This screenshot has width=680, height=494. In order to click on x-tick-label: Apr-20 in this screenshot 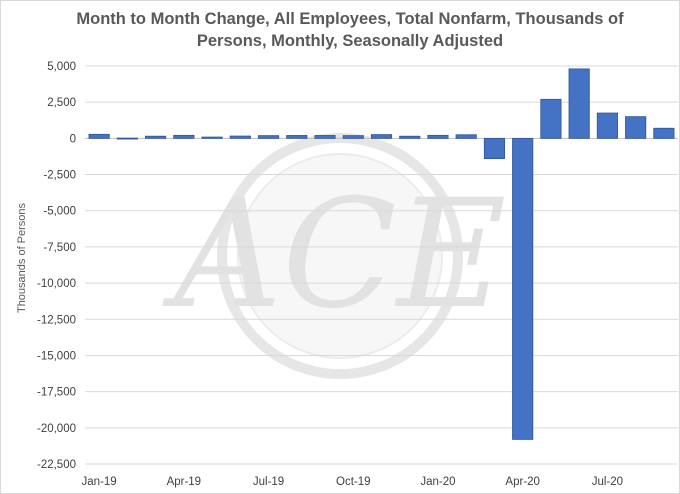, I will do `click(522, 482)`.